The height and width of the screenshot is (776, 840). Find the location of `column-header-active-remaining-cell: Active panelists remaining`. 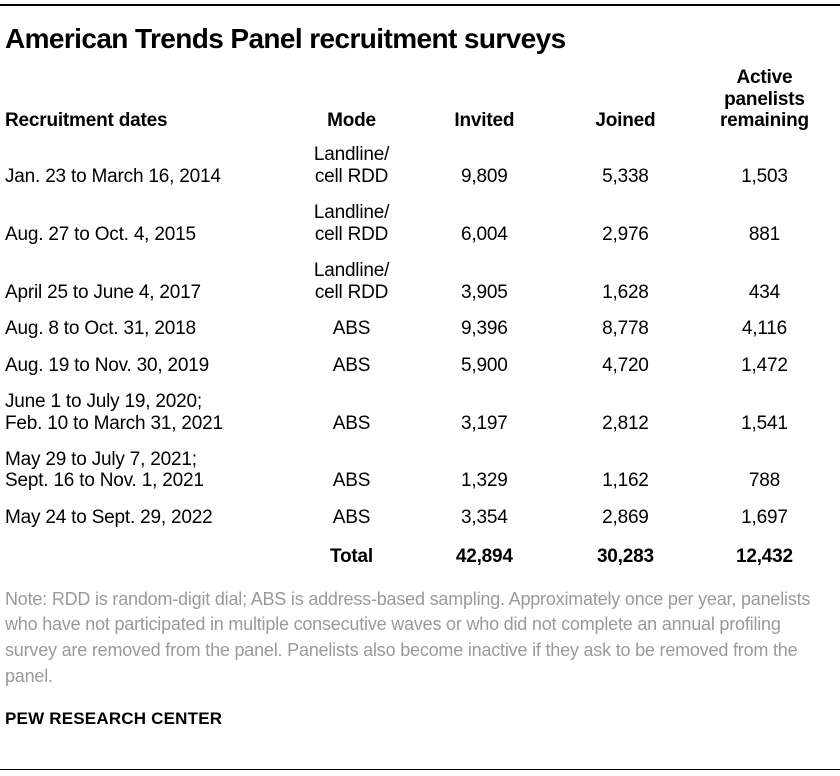

column-header-active-remaining-cell: Active panelists remaining is located at coordinates (764, 99).